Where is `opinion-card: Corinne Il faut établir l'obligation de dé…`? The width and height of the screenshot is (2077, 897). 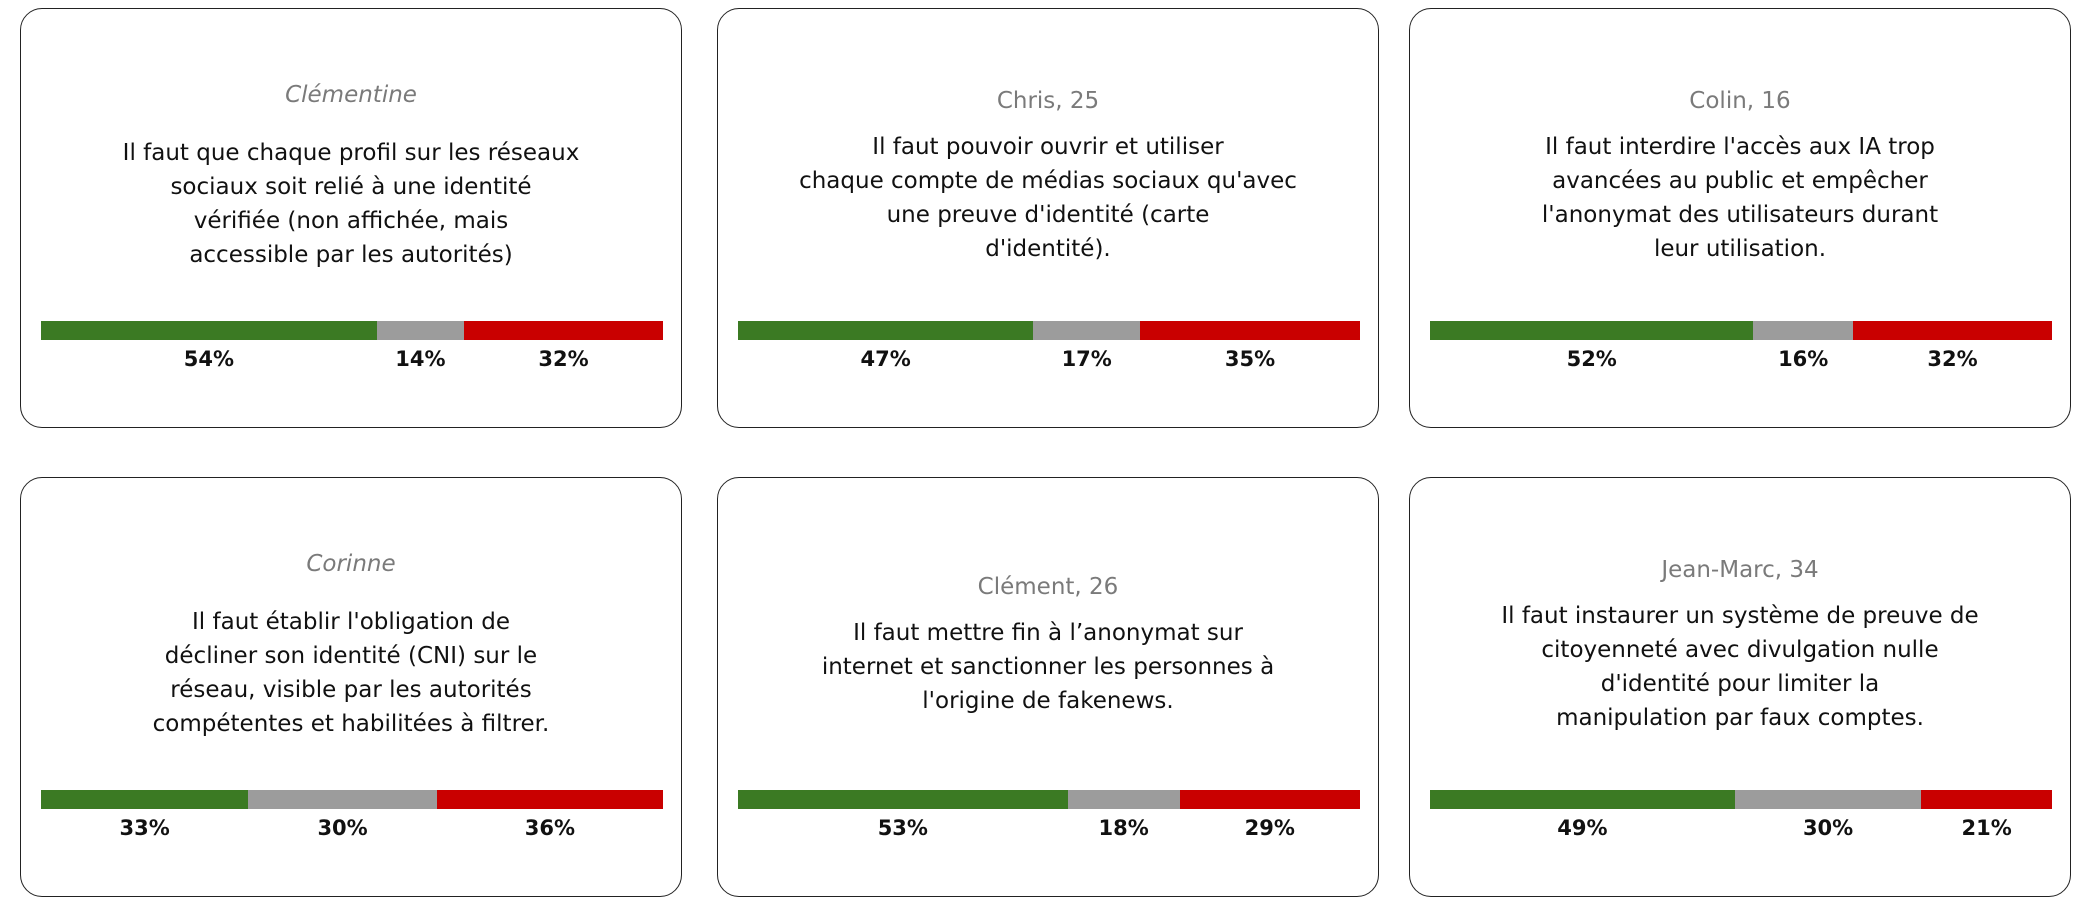
opinion-card: Corinne Il faut établir l'obligation de dé… is located at coordinates (351, 687).